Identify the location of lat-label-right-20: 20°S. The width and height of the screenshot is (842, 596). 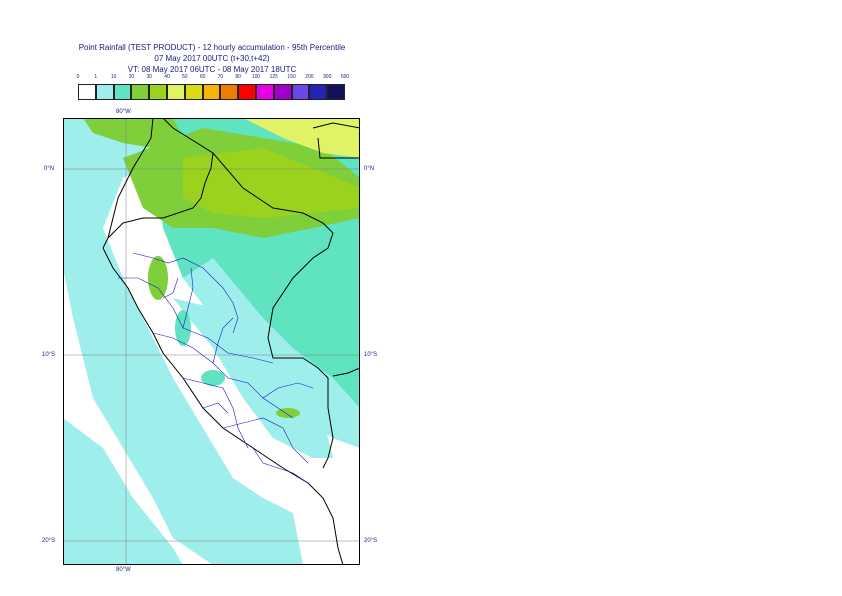
(371, 541).